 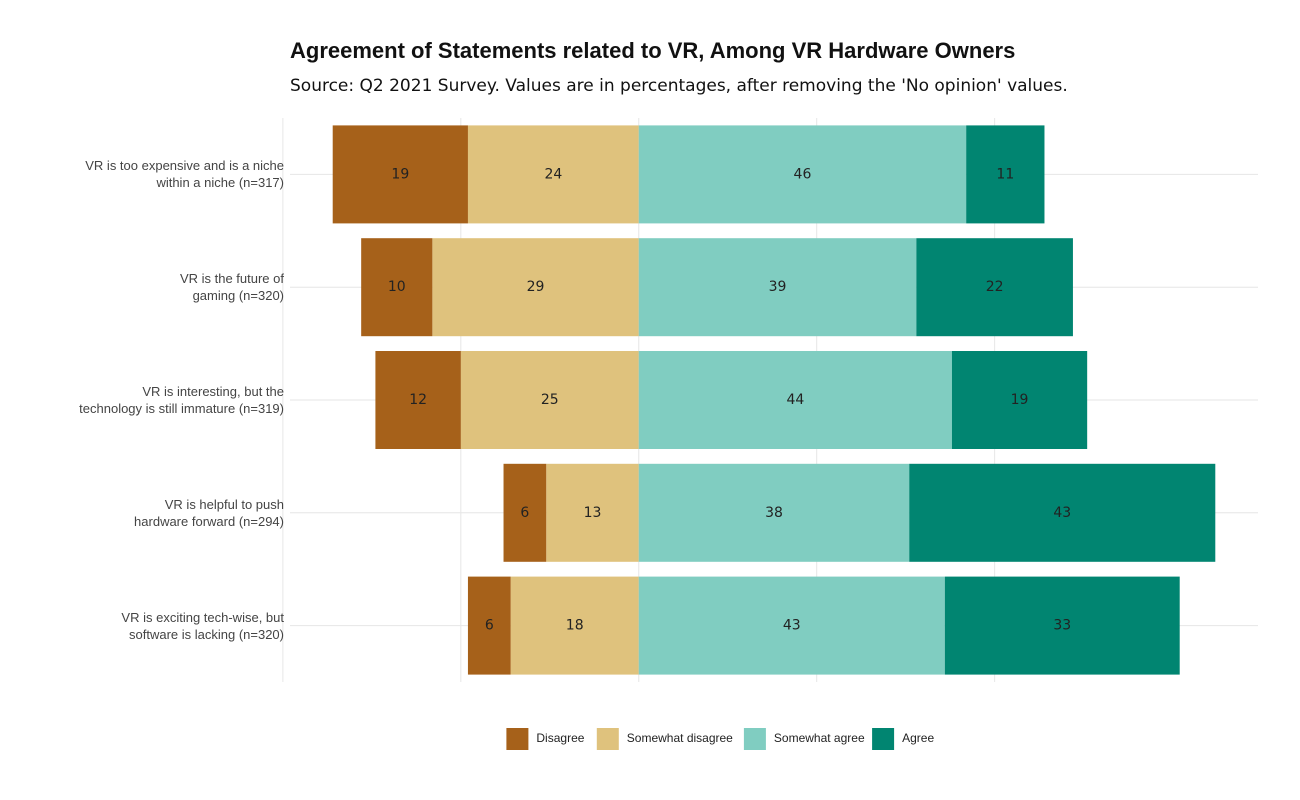 I want to click on data-label: 11, so click(x=1005, y=174).